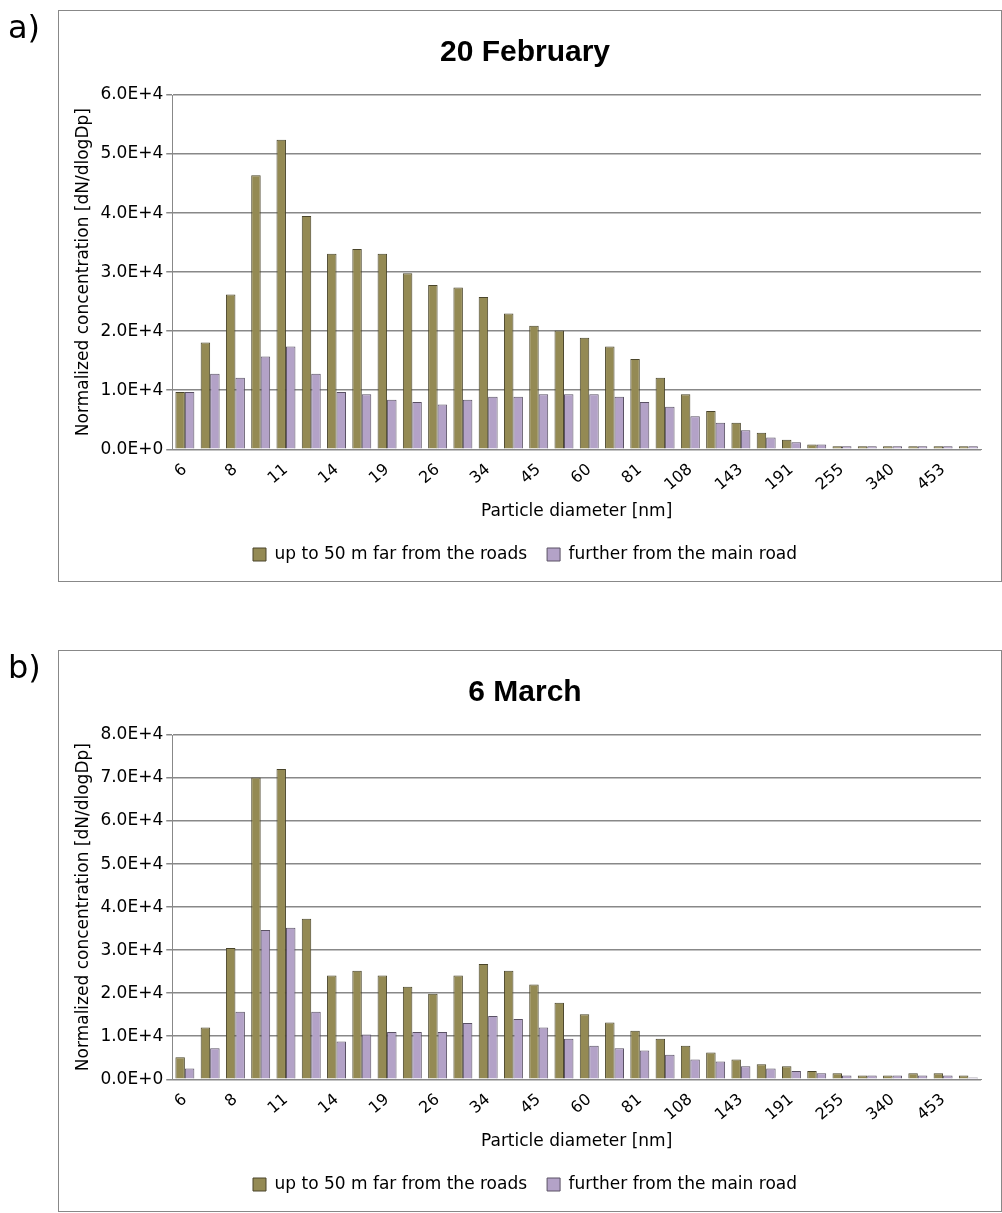 The width and height of the screenshot is (1002, 1213). Describe the element at coordinates (24, 27) in the screenshot. I see `text: a)` at that location.